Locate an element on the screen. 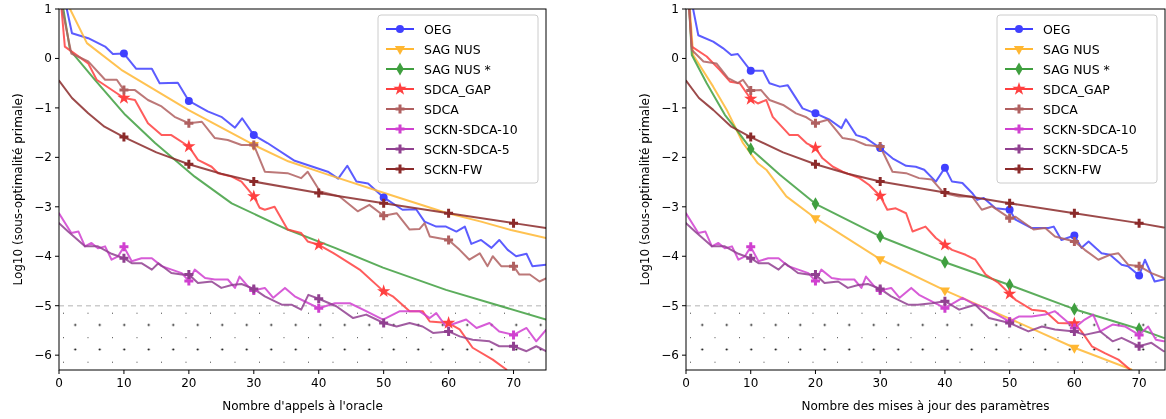 This screenshot has width=1166, height=419. x-tick-label: 60 is located at coordinates (448, 383).